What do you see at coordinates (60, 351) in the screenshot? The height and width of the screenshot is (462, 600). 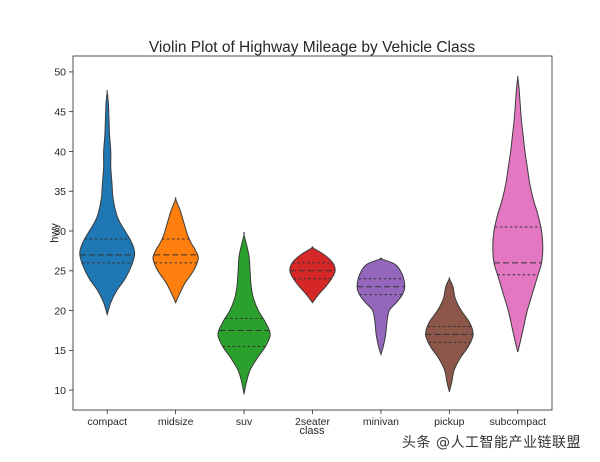 I see `y-tick-label: 15` at bounding box center [60, 351].